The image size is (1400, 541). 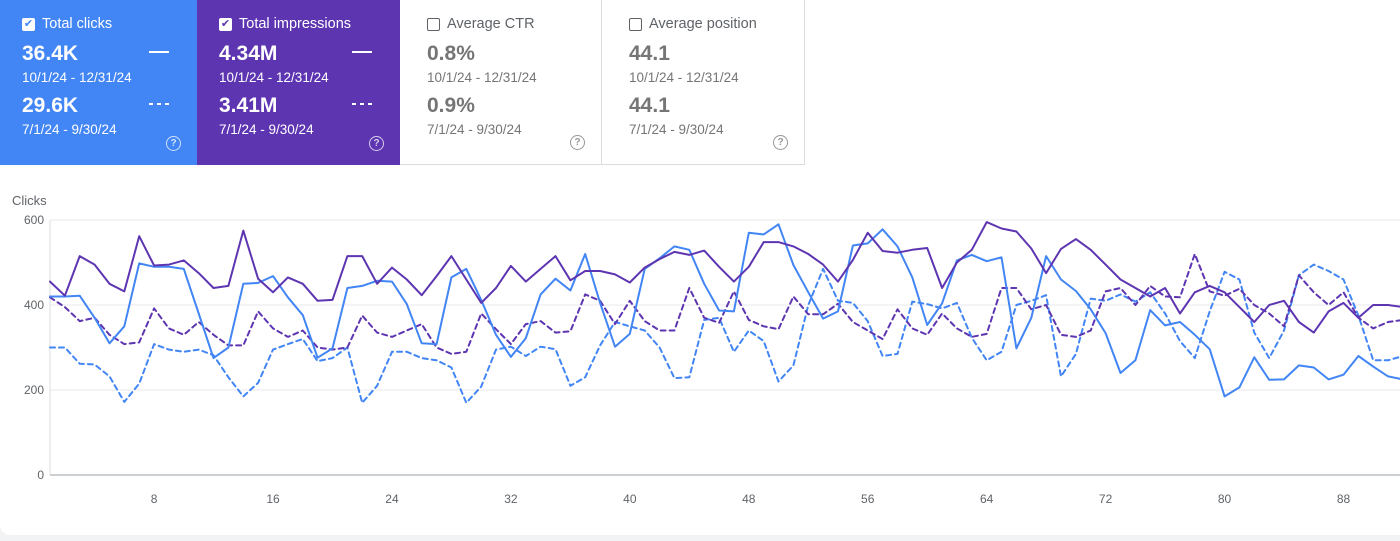 I want to click on average-position-previous-value: 44.1, so click(x=649, y=105).